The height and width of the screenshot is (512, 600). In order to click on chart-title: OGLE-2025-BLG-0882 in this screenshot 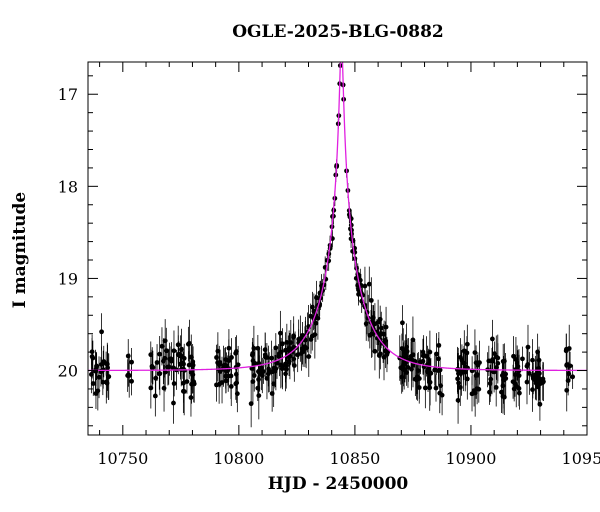, I will do `click(338, 32)`.